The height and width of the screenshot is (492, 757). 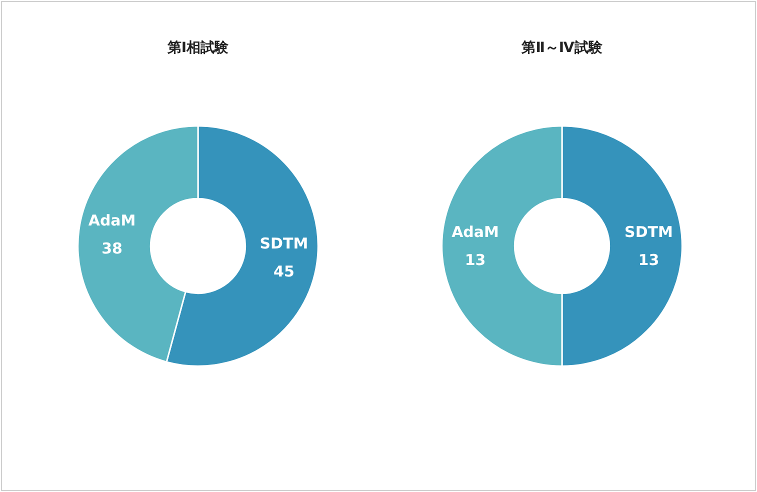 I want to click on chart-title: 第Ⅰ相試験, so click(x=198, y=47).